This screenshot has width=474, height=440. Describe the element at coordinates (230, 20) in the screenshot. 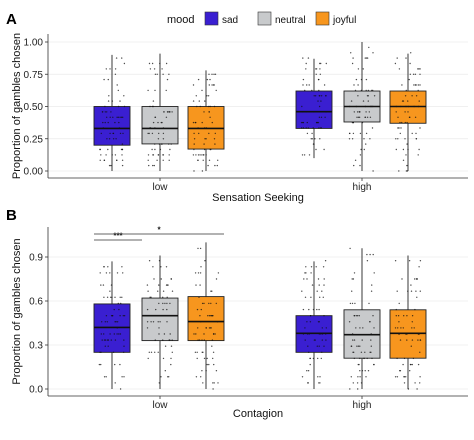

I see `legend-label-sad: sad` at that location.